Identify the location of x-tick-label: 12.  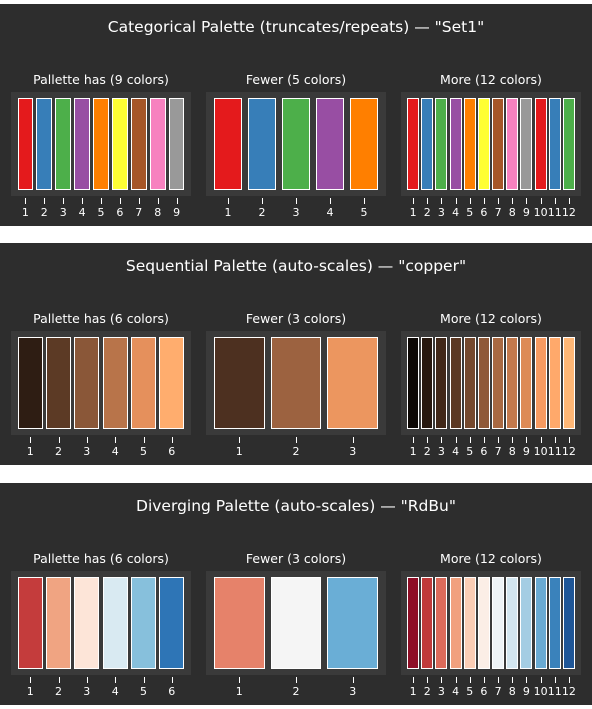
(568, 212).